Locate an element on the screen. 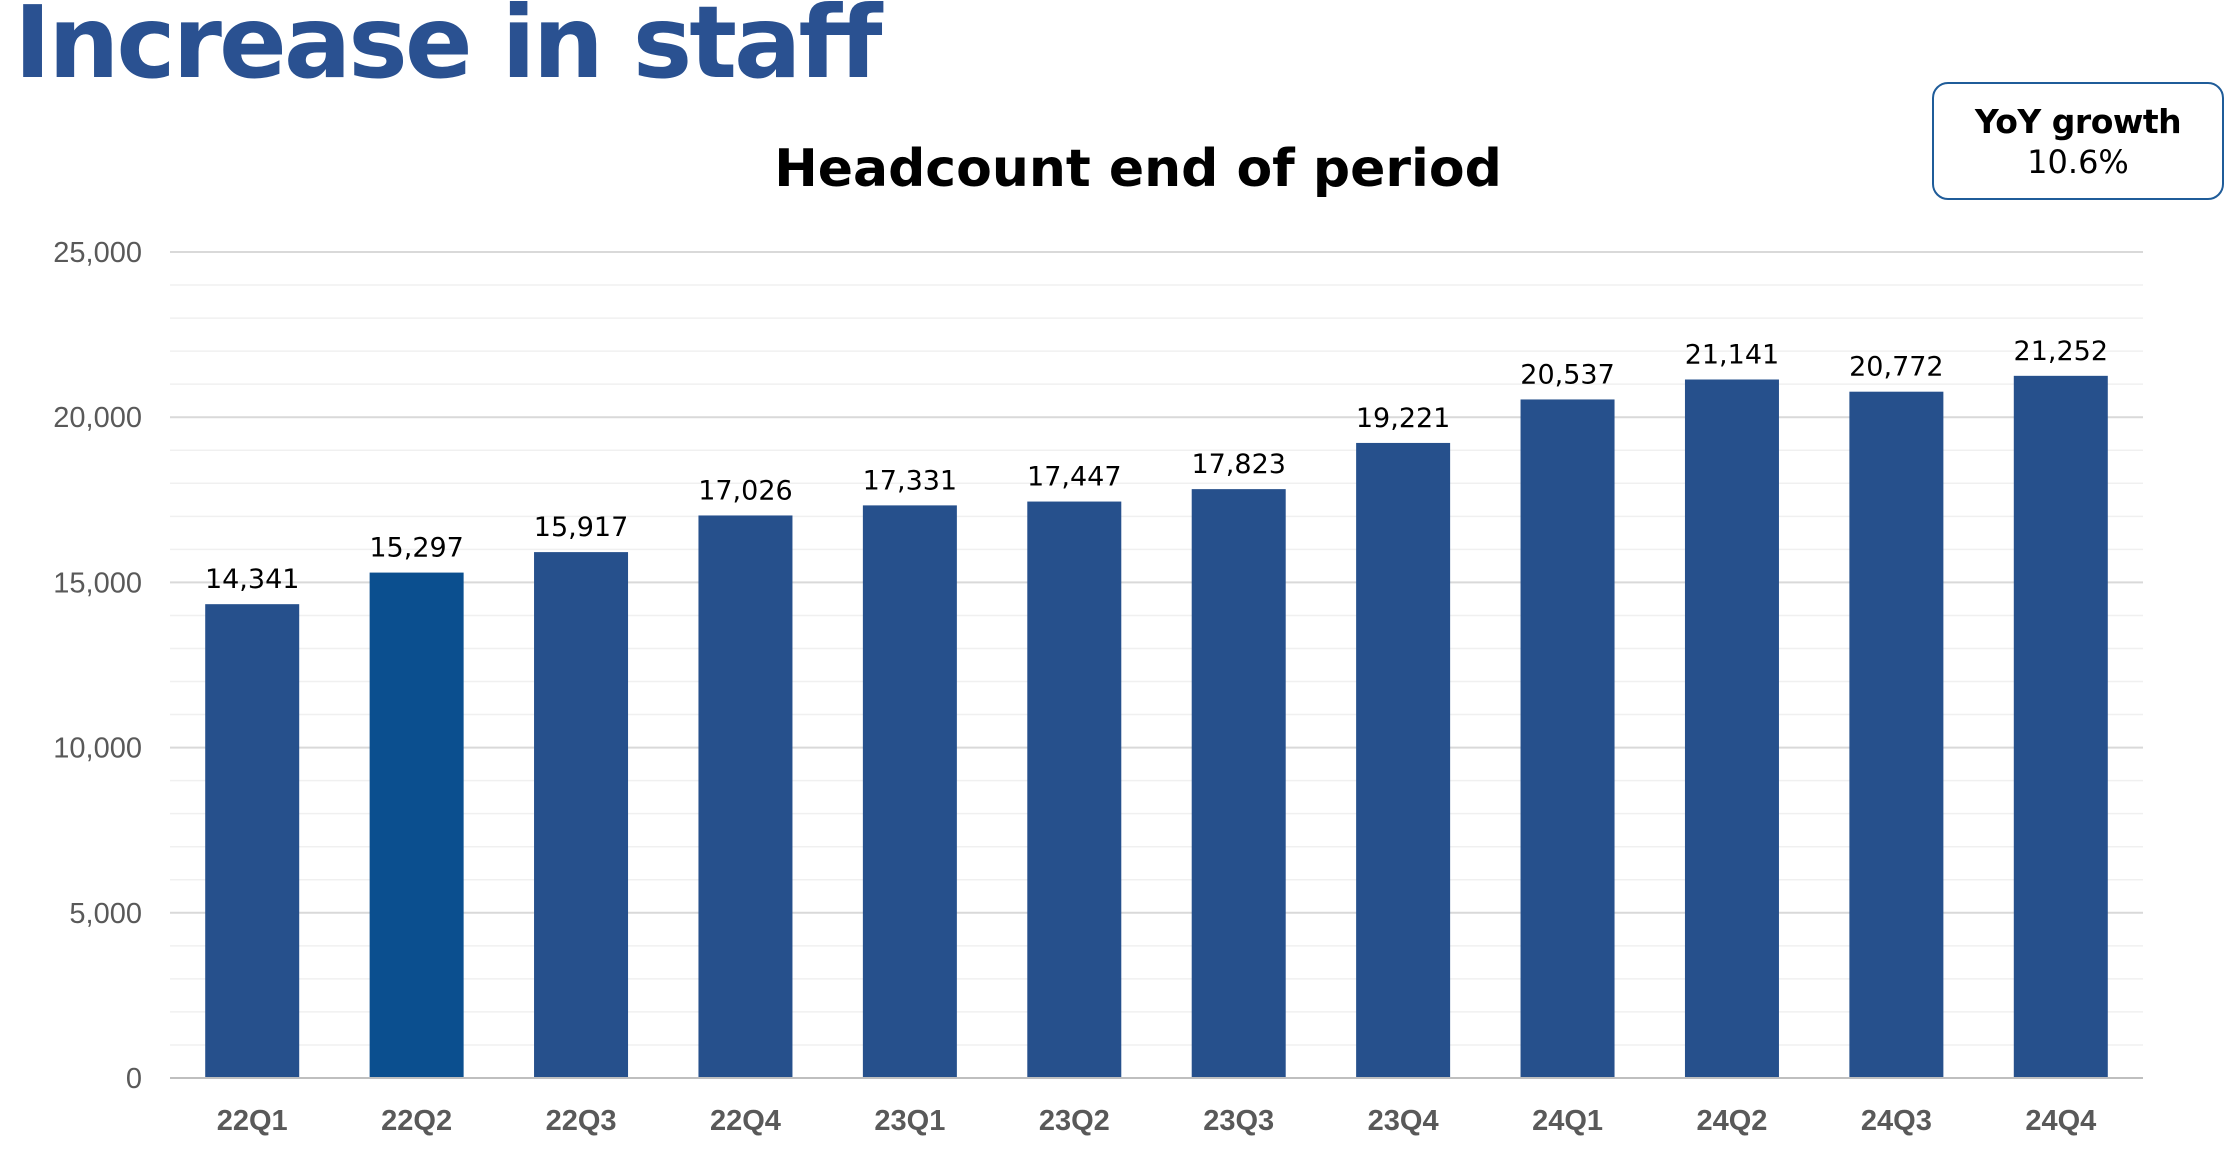 The height and width of the screenshot is (1164, 2240). data-label-22q2: 15,297 is located at coordinates (416, 548).